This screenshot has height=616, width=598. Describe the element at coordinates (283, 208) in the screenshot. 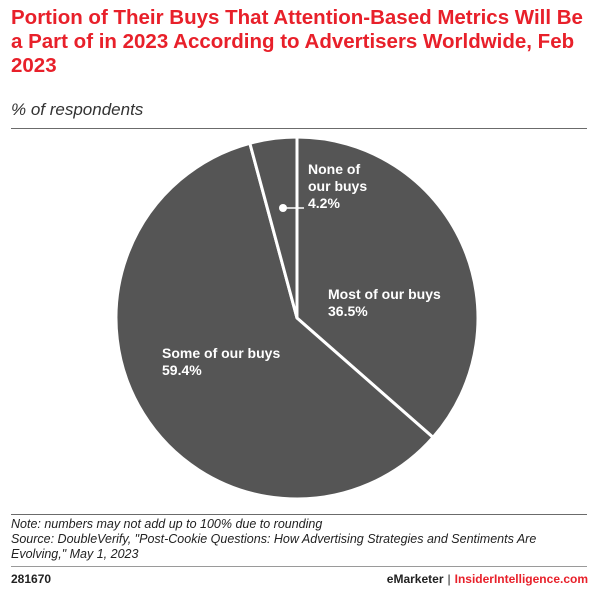

I see `leader-dot-none` at that location.